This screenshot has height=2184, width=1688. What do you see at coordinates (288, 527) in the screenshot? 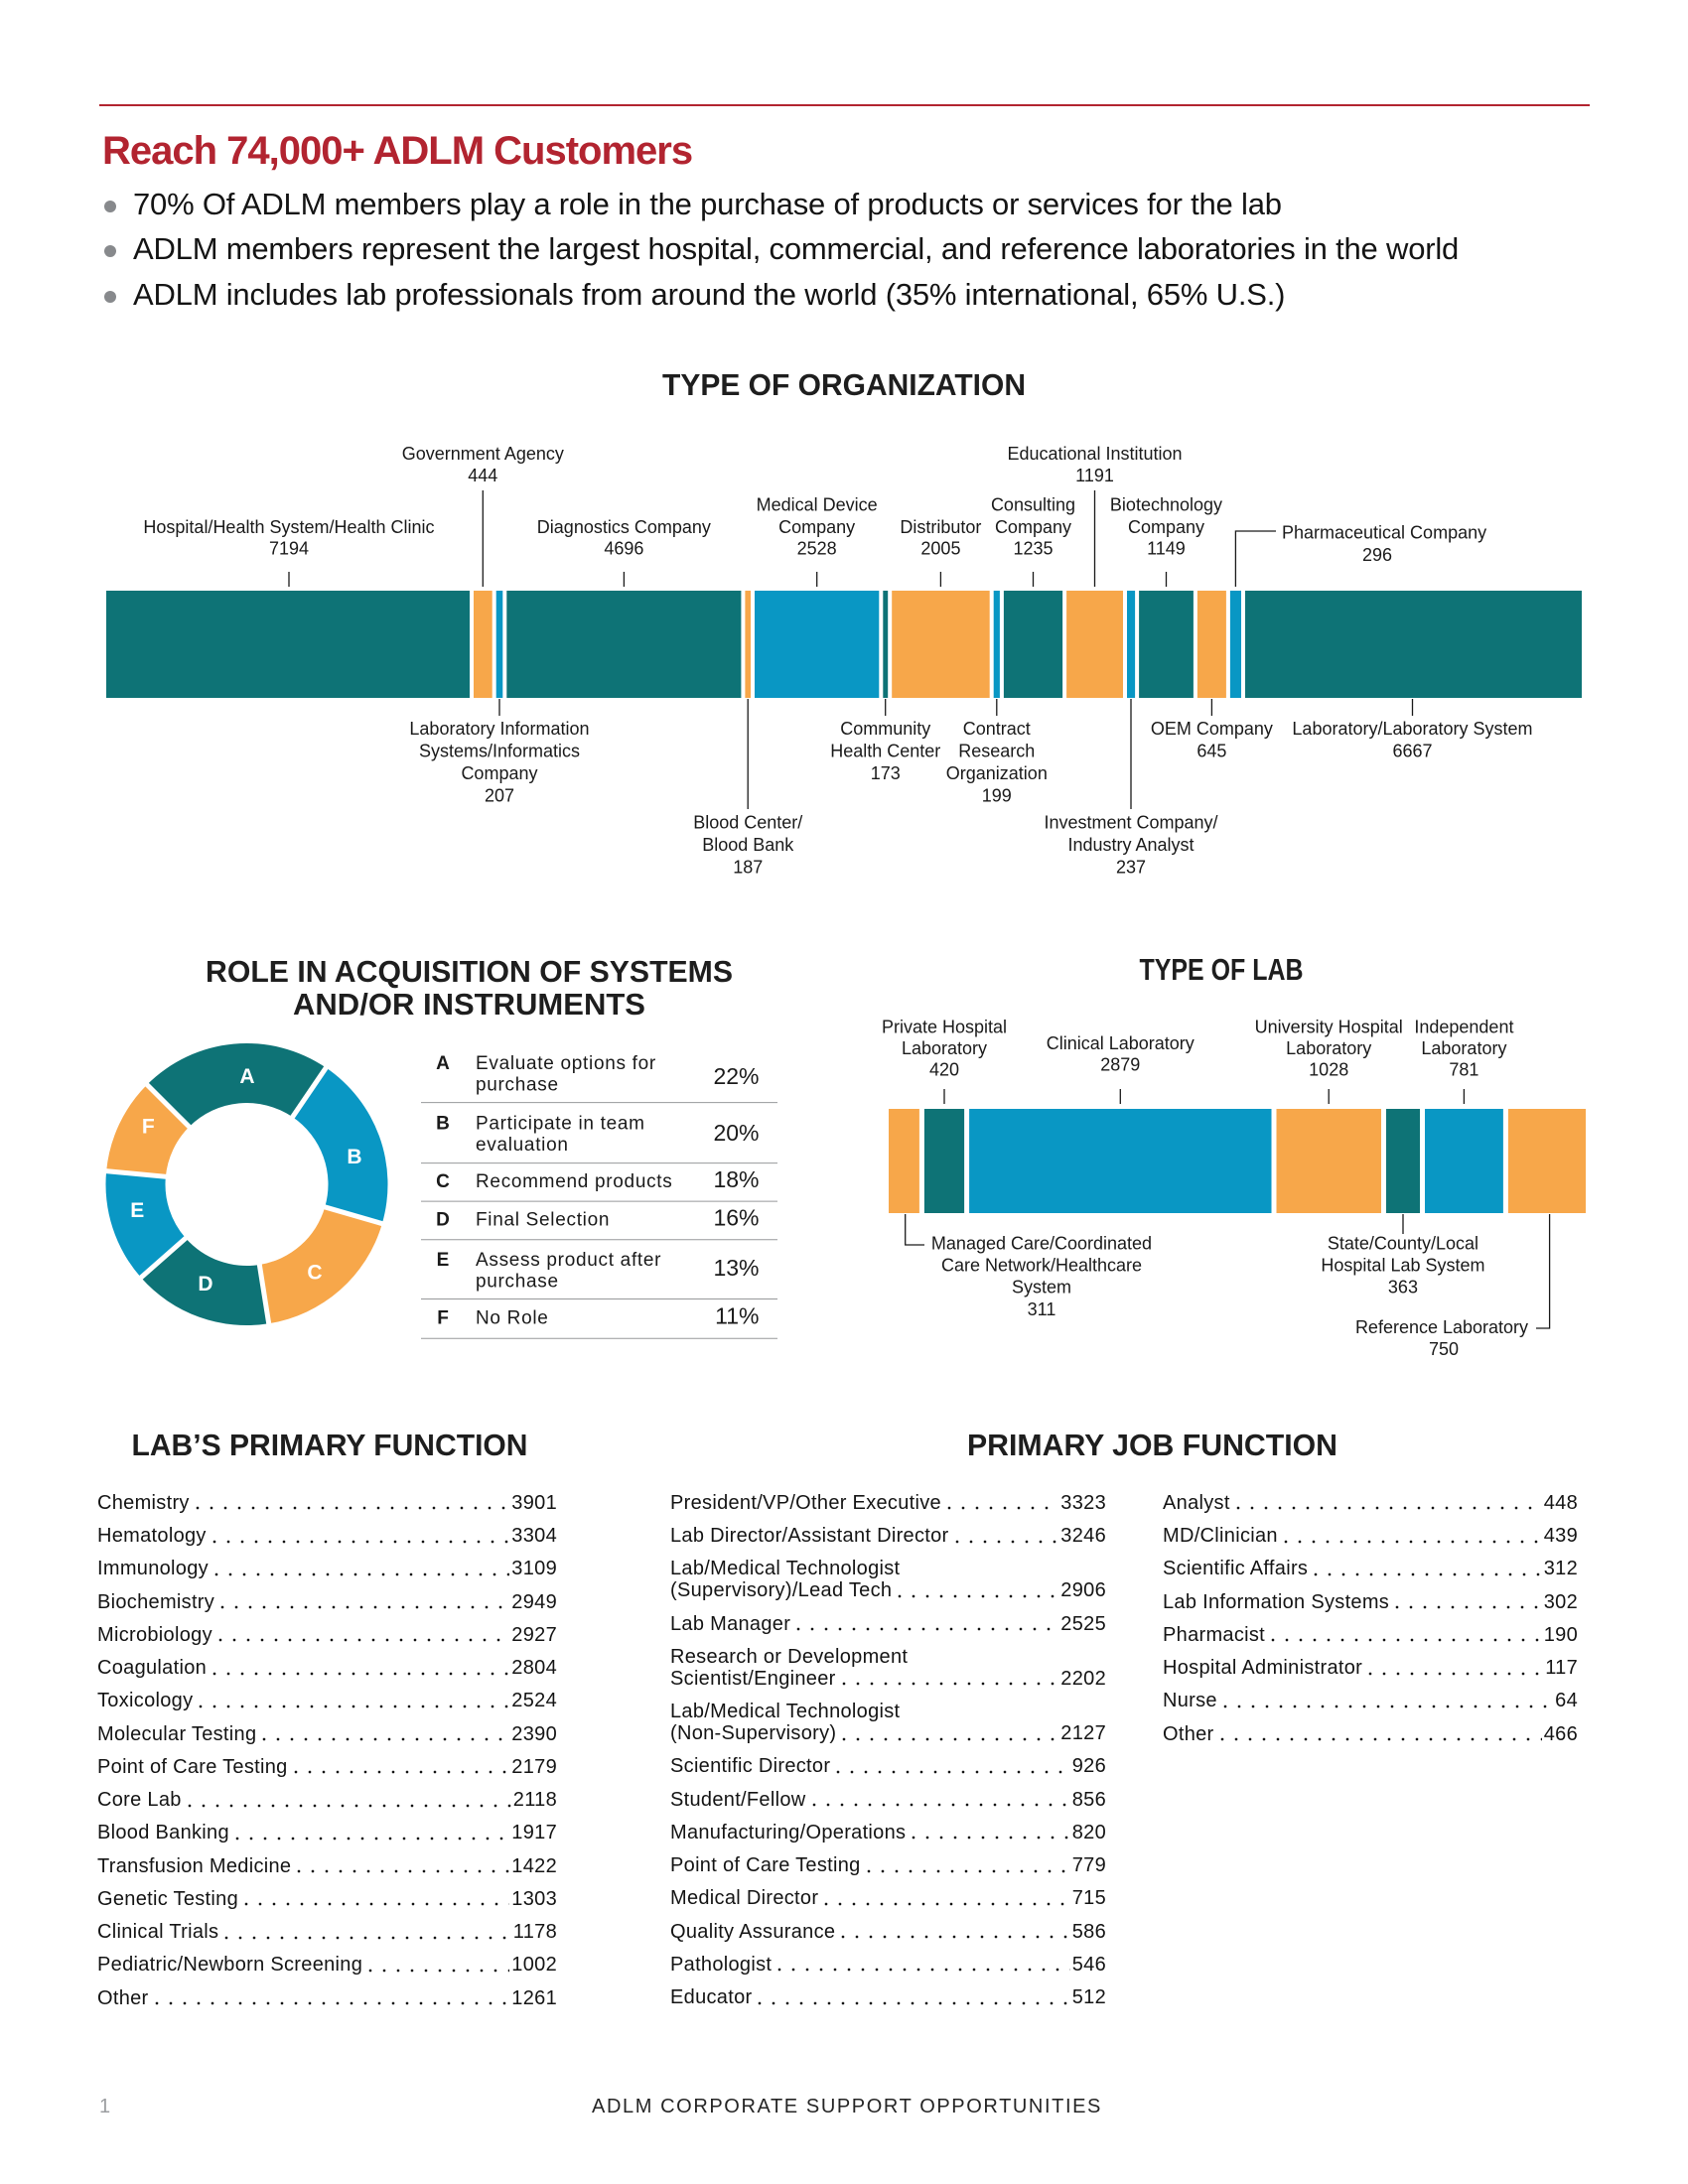
I see `svg-text:Hospital/Health System/Health: Hospital/Health System/Health Clinic` at bounding box center [288, 527].